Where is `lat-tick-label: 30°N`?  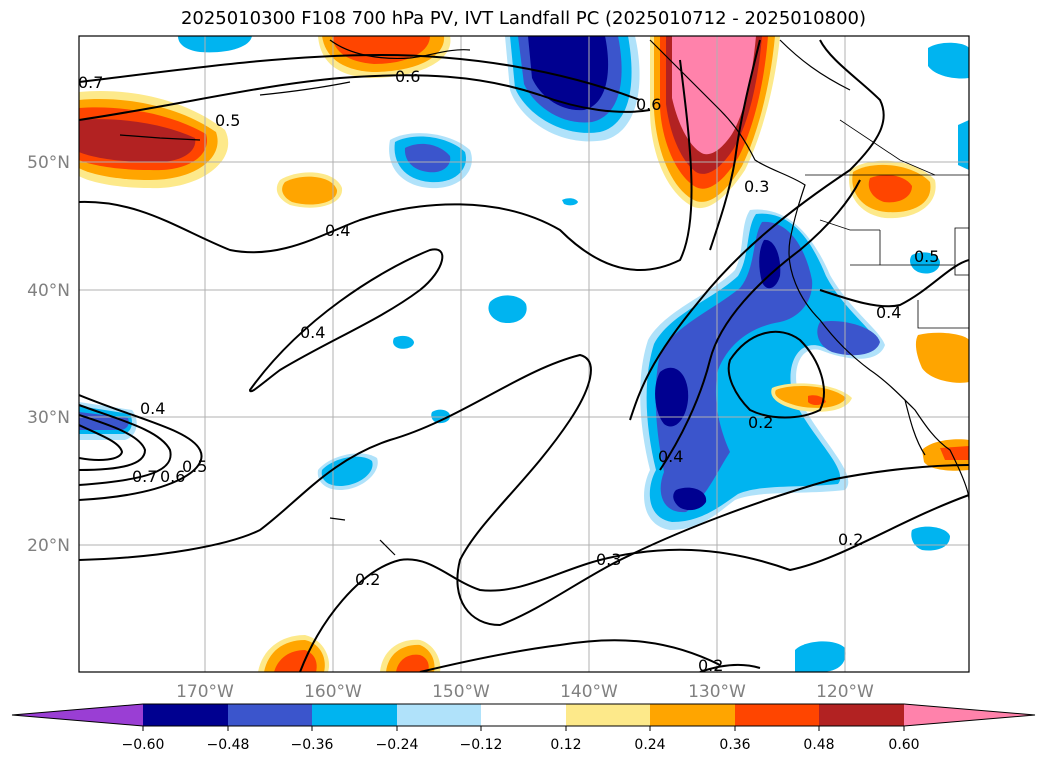 lat-tick-label: 30°N is located at coordinates (48, 418).